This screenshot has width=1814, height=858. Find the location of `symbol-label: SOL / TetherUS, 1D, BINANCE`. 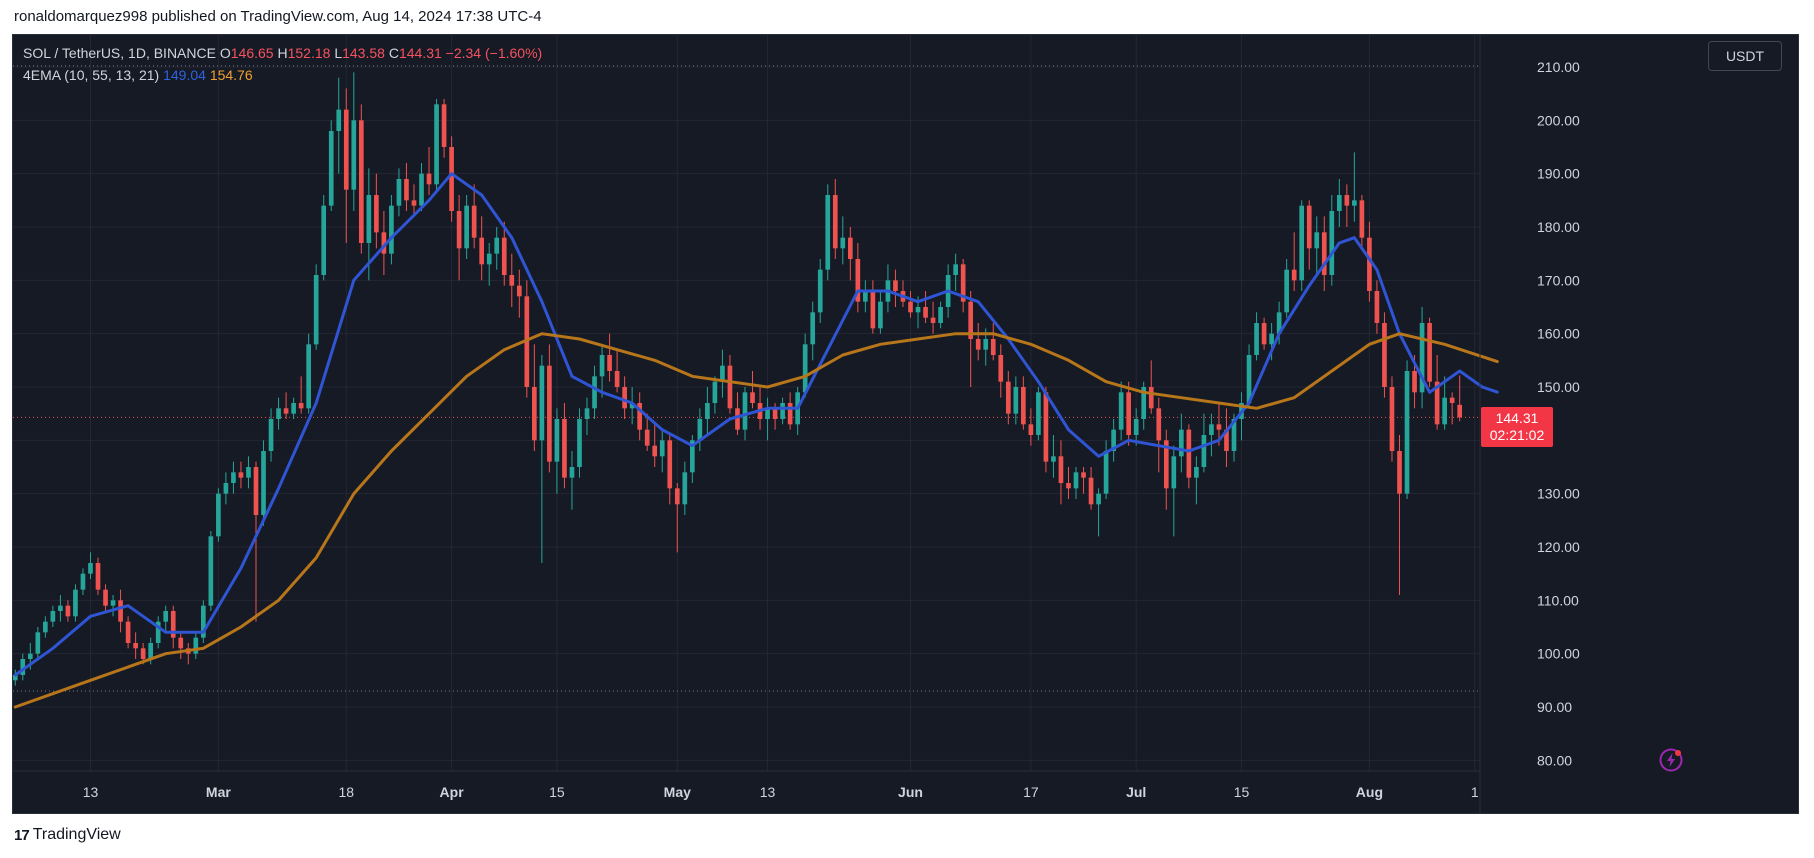

symbol-label: SOL / TetherUS, 1D, BINANCE is located at coordinates (119, 53).